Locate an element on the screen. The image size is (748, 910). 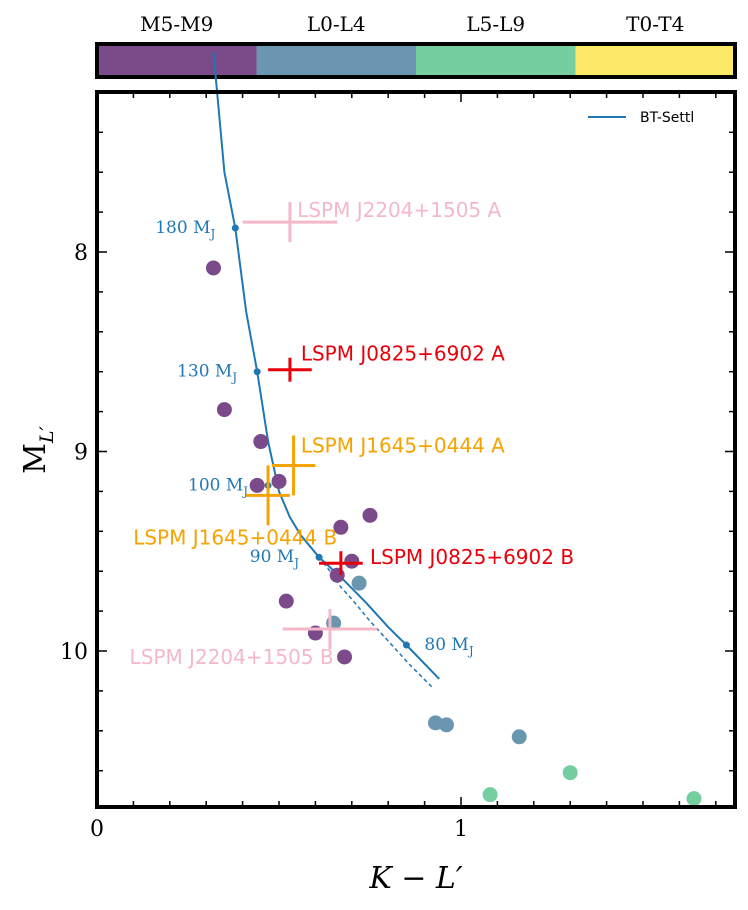
colorbar-segment-l0-l4 is located at coordinates (336, 60).